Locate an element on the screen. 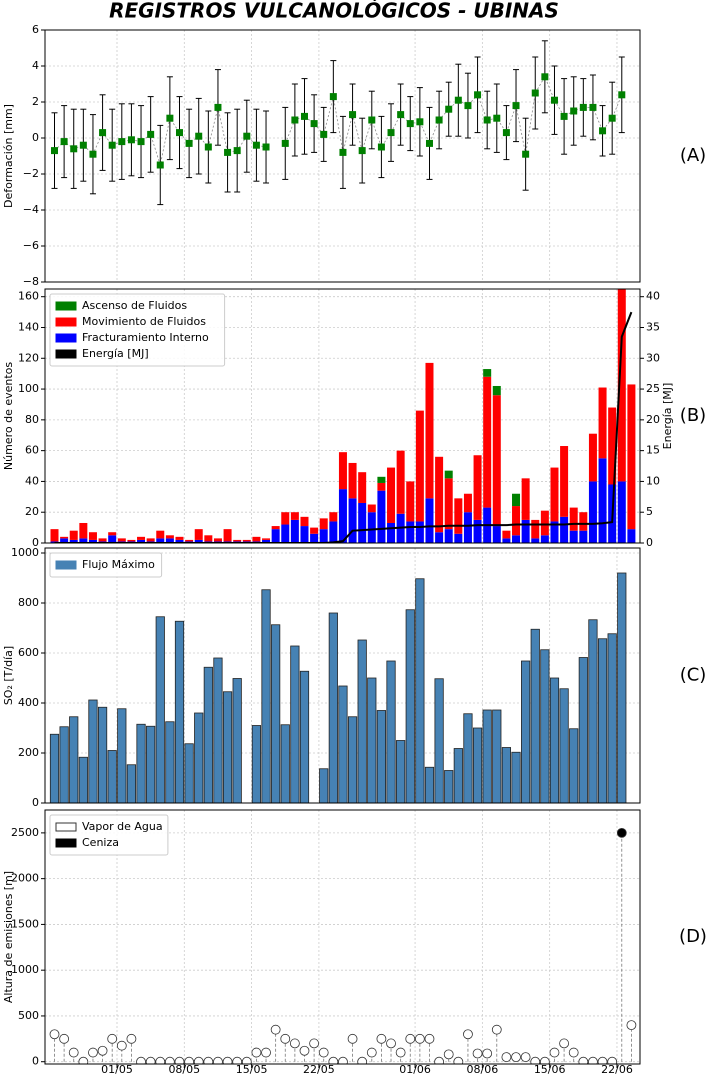  y2-tick-label: 5 is located at coordinates (649, 511).